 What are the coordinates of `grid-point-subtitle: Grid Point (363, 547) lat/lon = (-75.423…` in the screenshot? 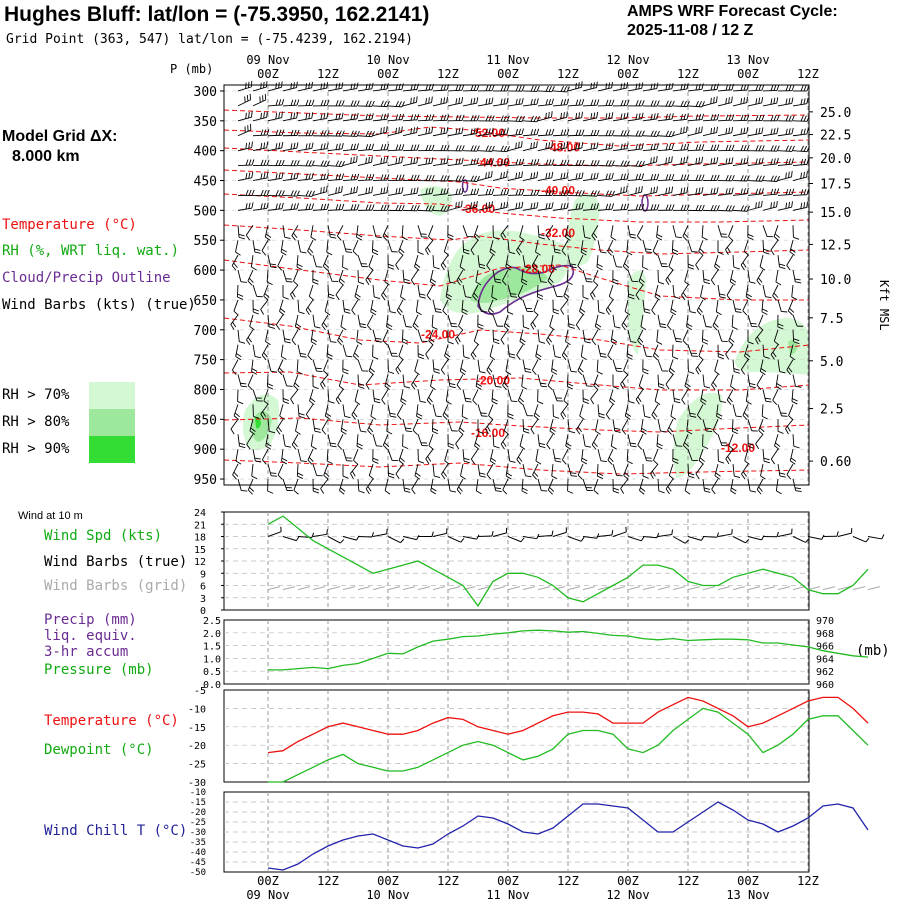 It's located at (209, 39).